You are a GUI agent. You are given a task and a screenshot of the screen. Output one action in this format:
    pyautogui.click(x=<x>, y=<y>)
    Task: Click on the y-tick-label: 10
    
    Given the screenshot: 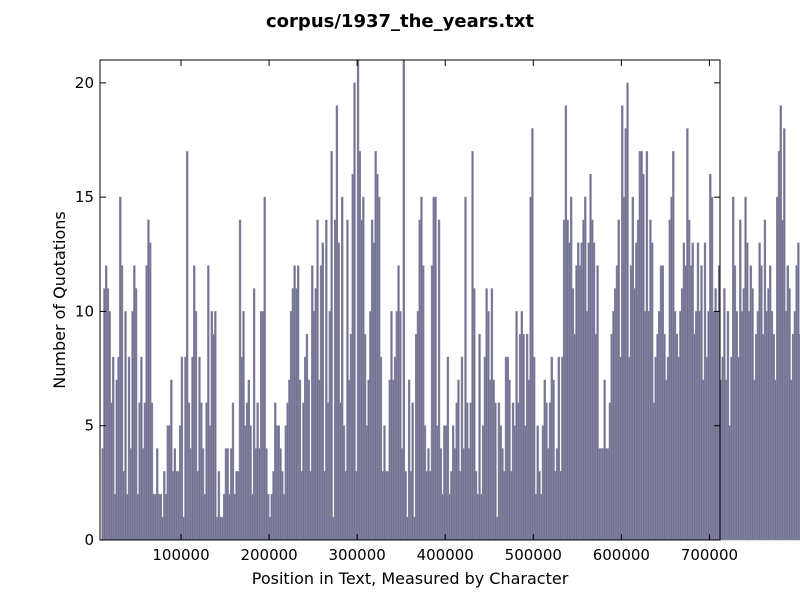 What is the action you would take?
    pyautogui.click(x=84, y=311)
    